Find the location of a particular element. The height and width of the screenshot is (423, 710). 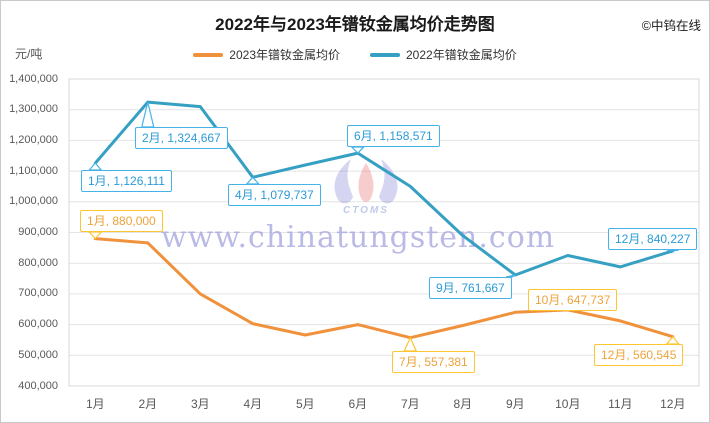

legend-item: 2023年镨钕金属均价 is located at coordinates (266, 54).